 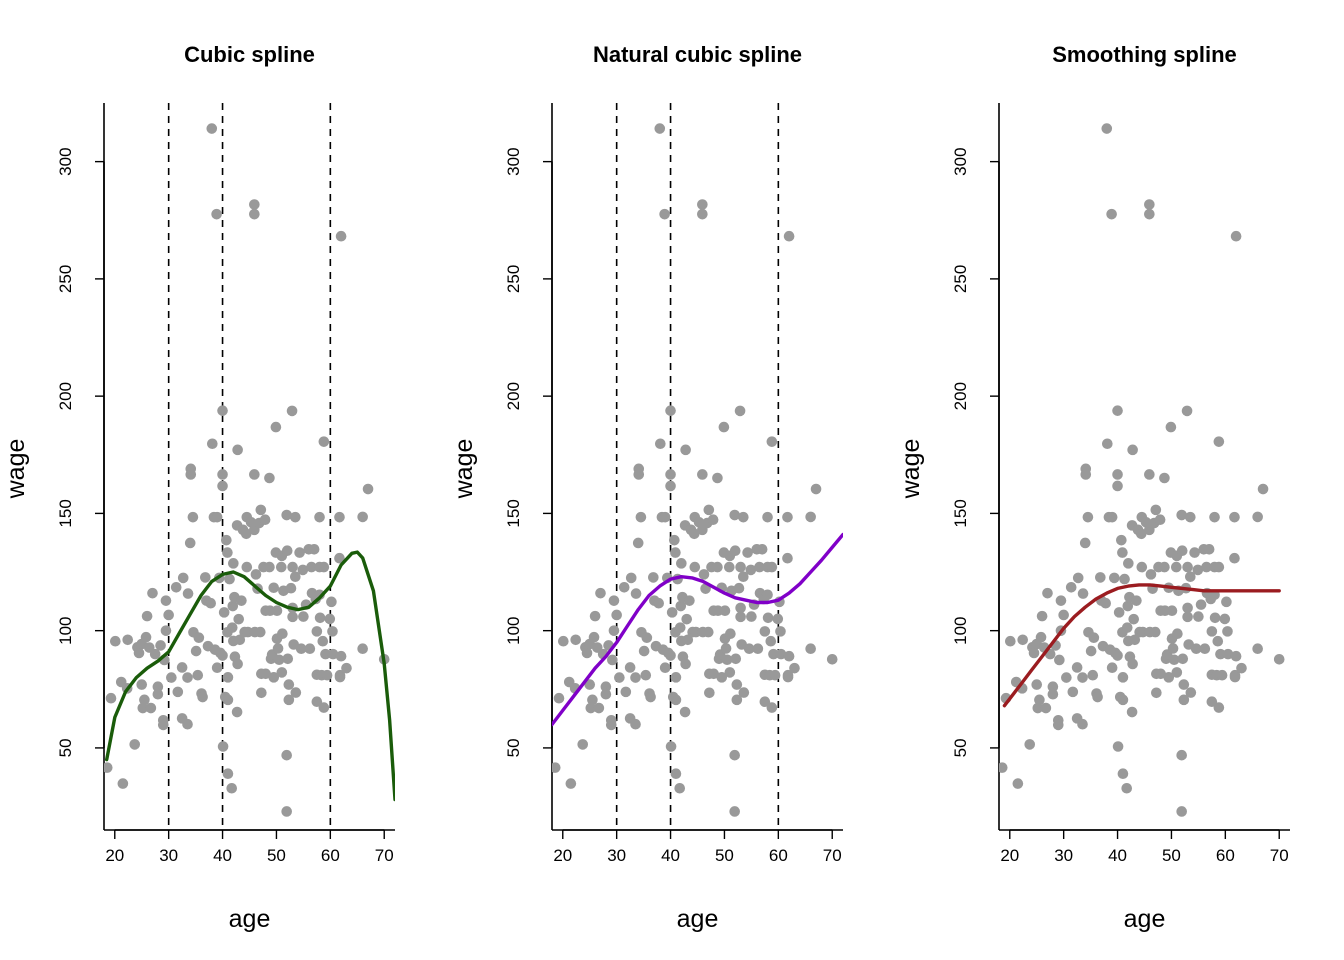 What do you see at coordinates (1009, 855) in the screenshot?
I see `x-tick-label: 20` at bounding box center [1009, 855].